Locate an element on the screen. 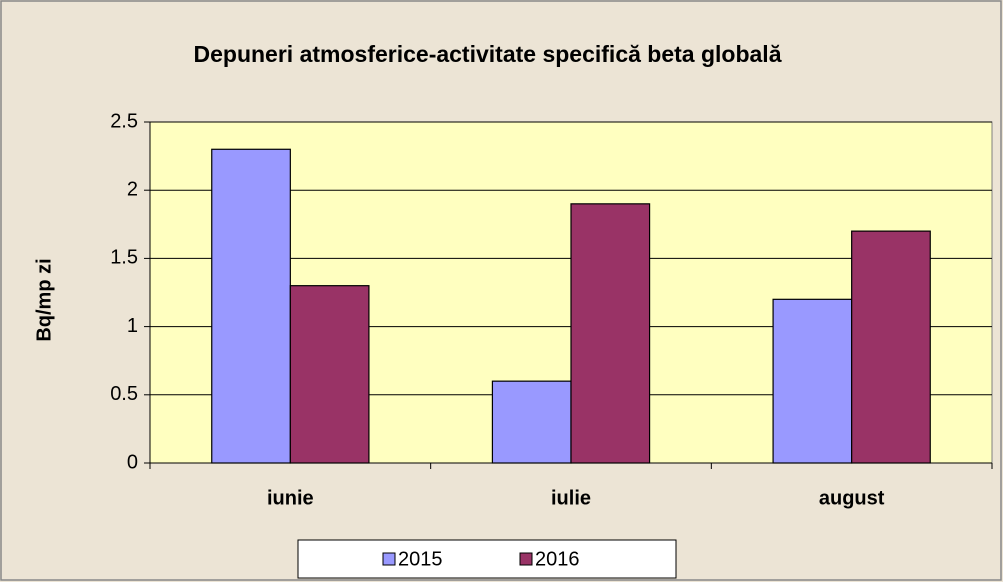 This screenshot has height=582, width=1003. x-tick-label: august is located at coordinates (852, 498).